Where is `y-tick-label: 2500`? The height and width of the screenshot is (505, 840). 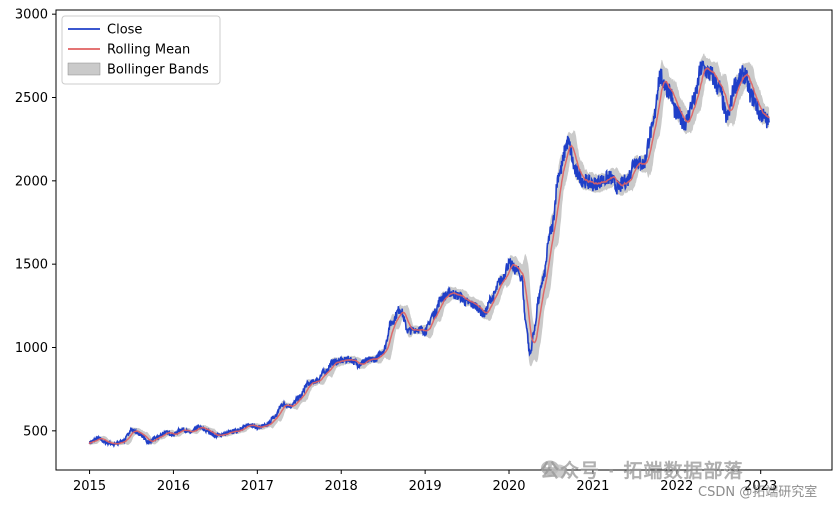
y-tick-label: 2500 is located at coordinates (31, 98).